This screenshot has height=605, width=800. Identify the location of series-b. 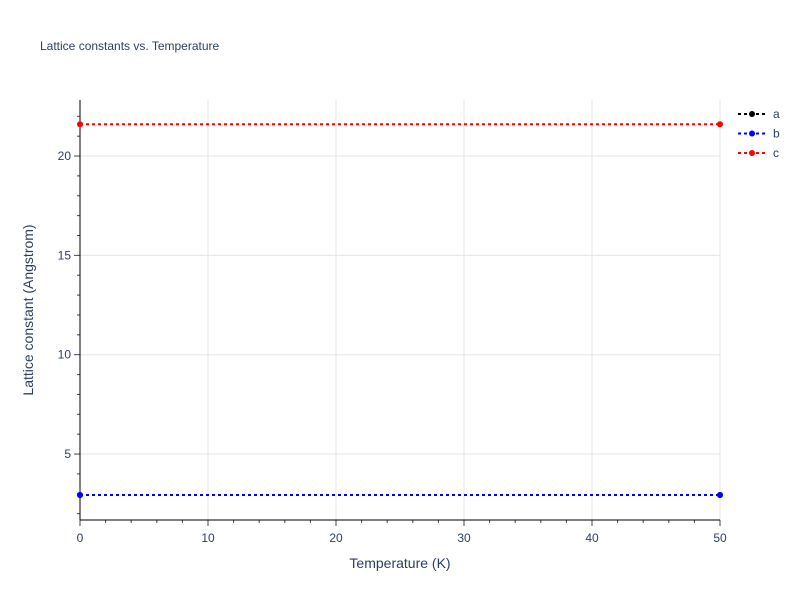
(400, 494).